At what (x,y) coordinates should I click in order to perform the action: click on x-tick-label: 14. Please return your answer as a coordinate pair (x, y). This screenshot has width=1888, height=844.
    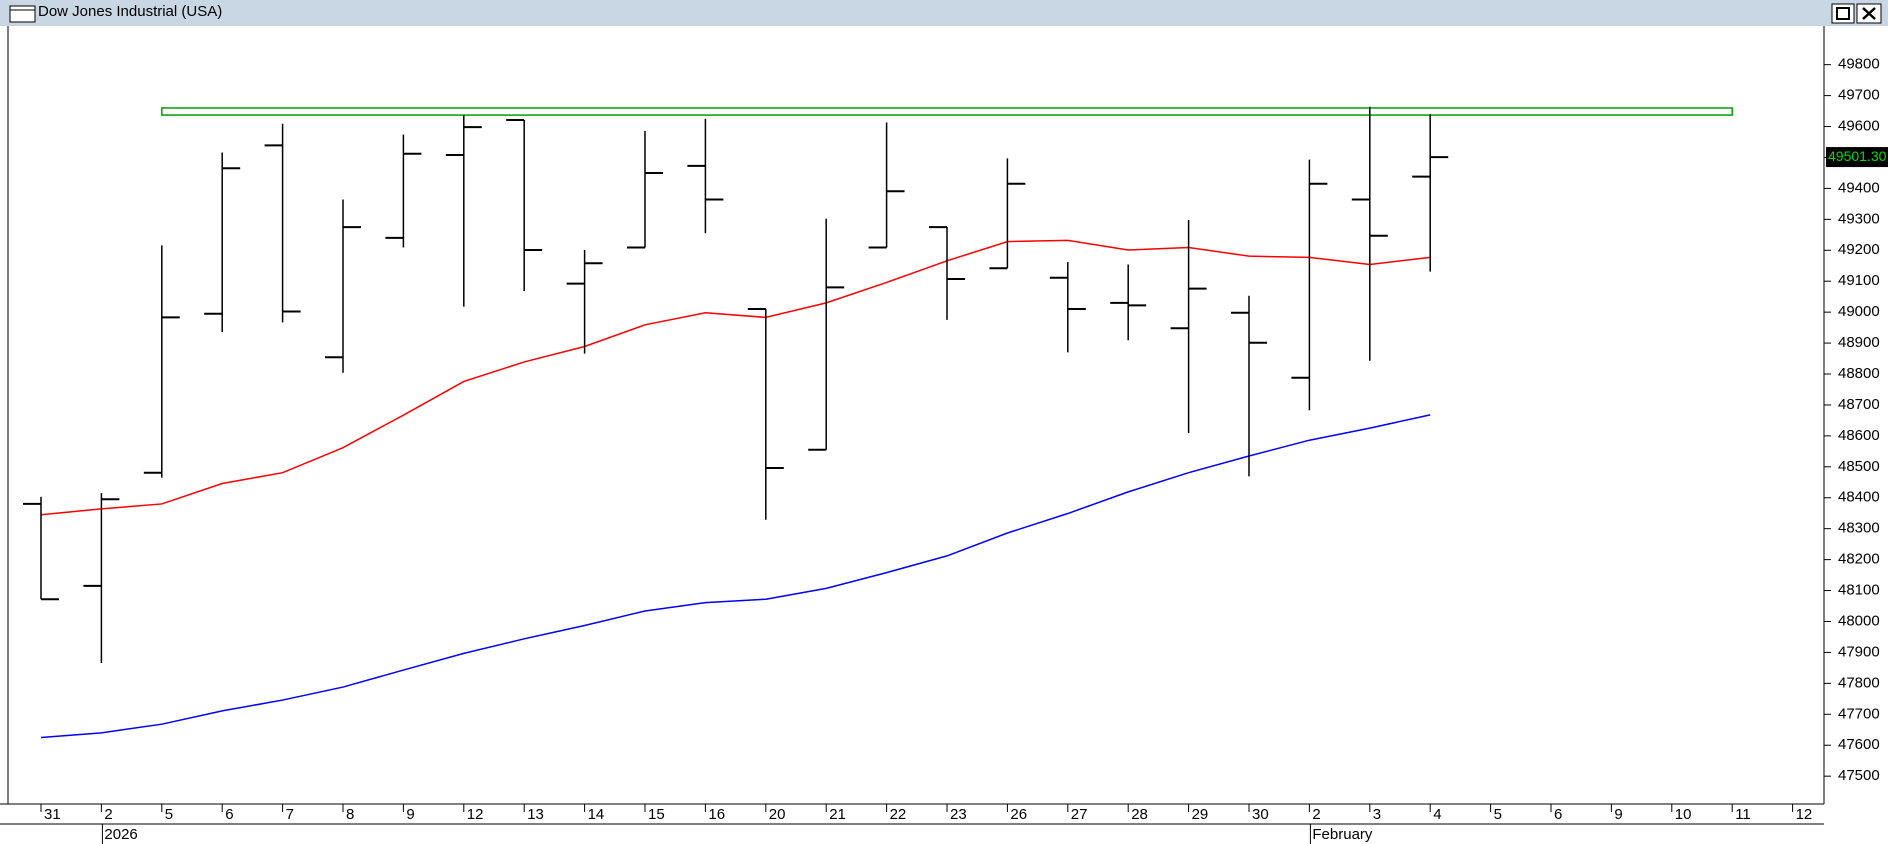
    Looking at the image, I should click on (596, 814).